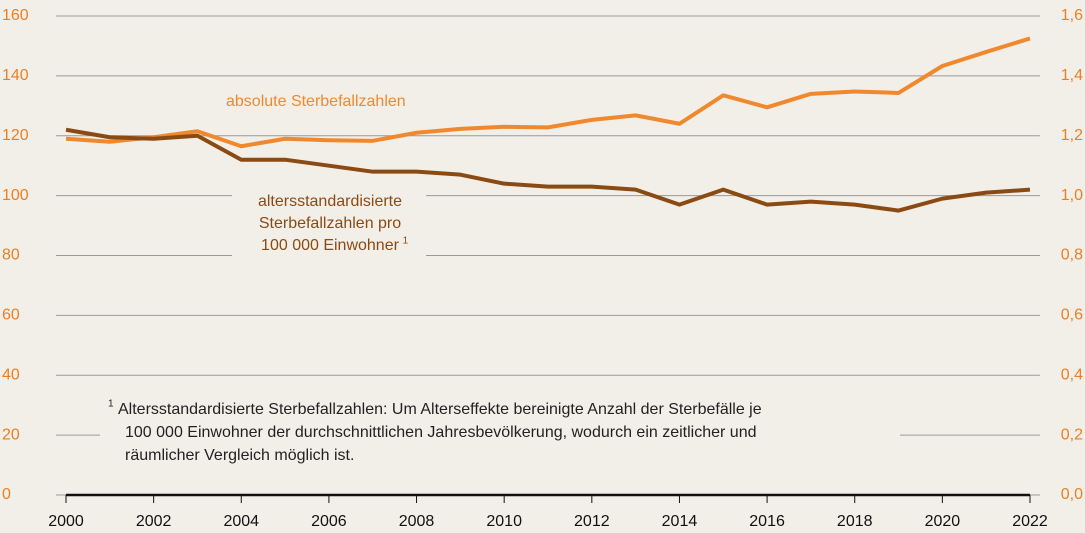 The height and width of the screenshot is (533, 1085). I want to click on x-tick-label: 2022, so click(1030, 521).